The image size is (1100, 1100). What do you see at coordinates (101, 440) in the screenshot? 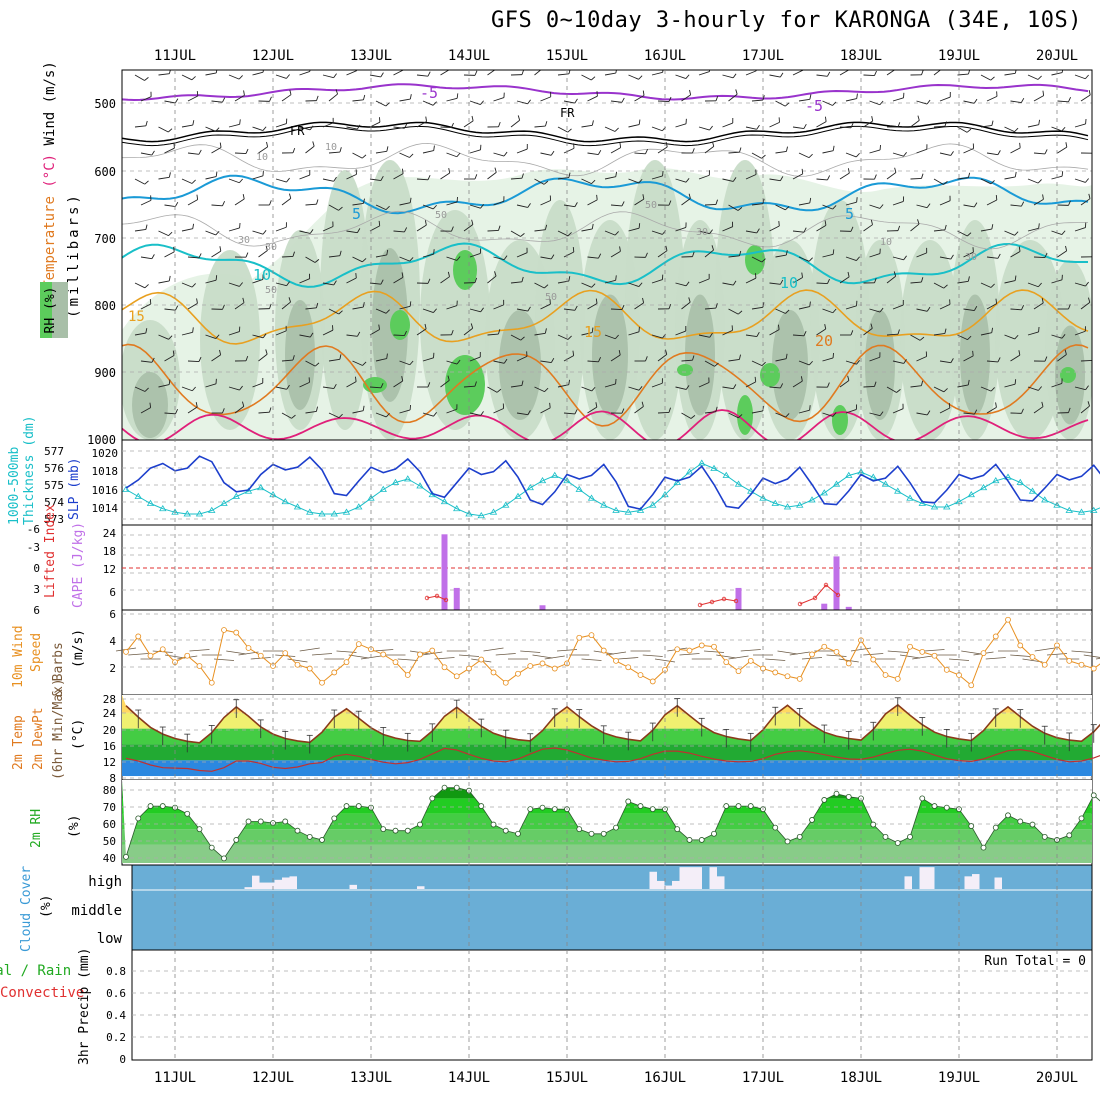
I see `pressure-tick: 1000` at bounding box center [101, 440].